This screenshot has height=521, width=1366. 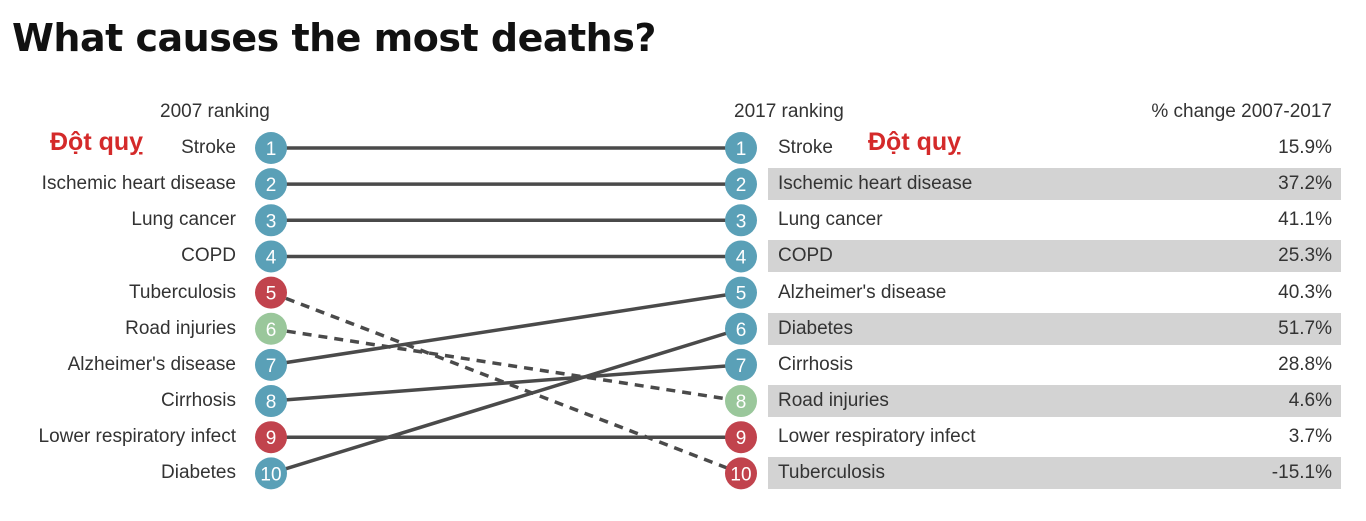 I want to click on page-title: What causes the most deaths?, so click(x=334, y=38).